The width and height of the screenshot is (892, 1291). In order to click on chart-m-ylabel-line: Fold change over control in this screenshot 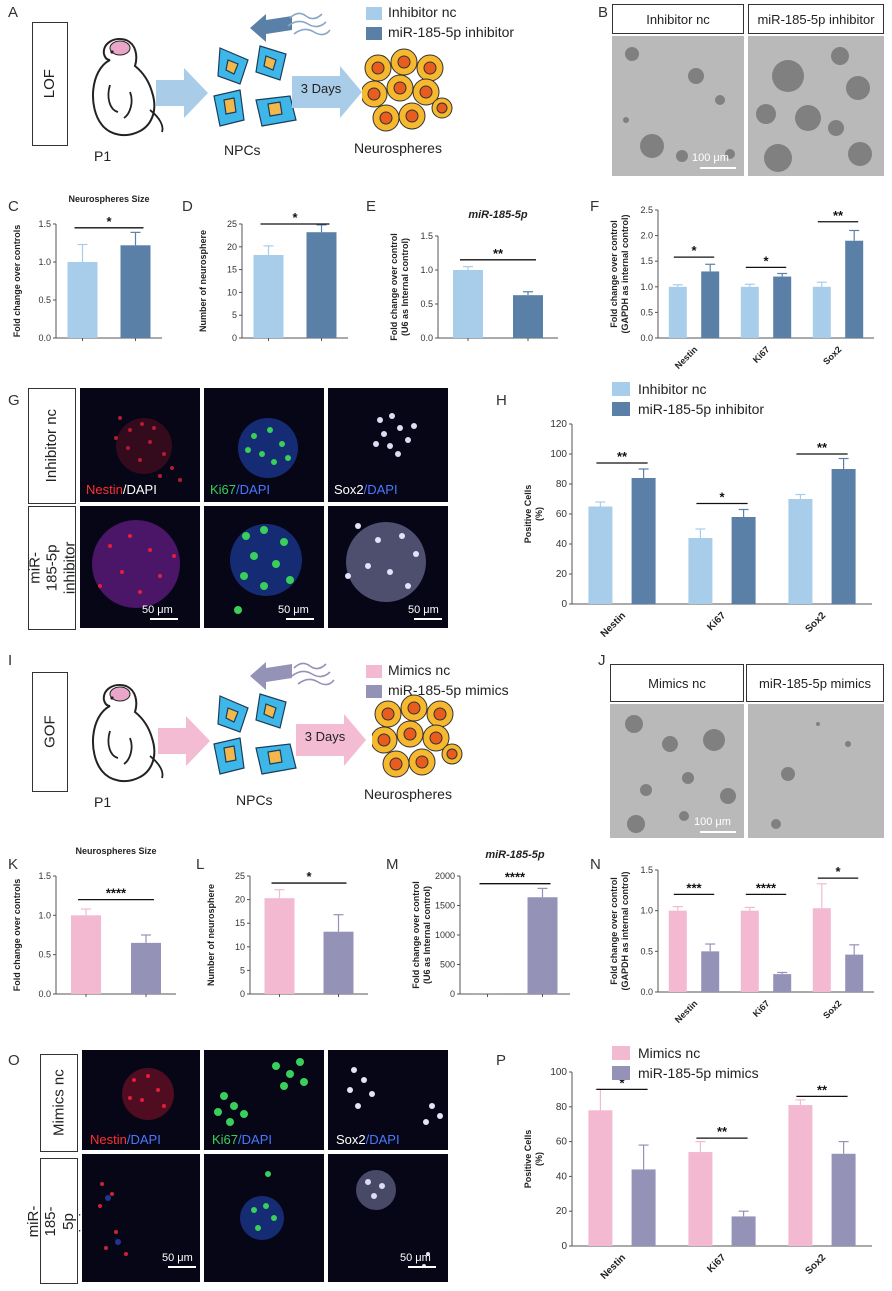, I will do `click(416, 935)`.